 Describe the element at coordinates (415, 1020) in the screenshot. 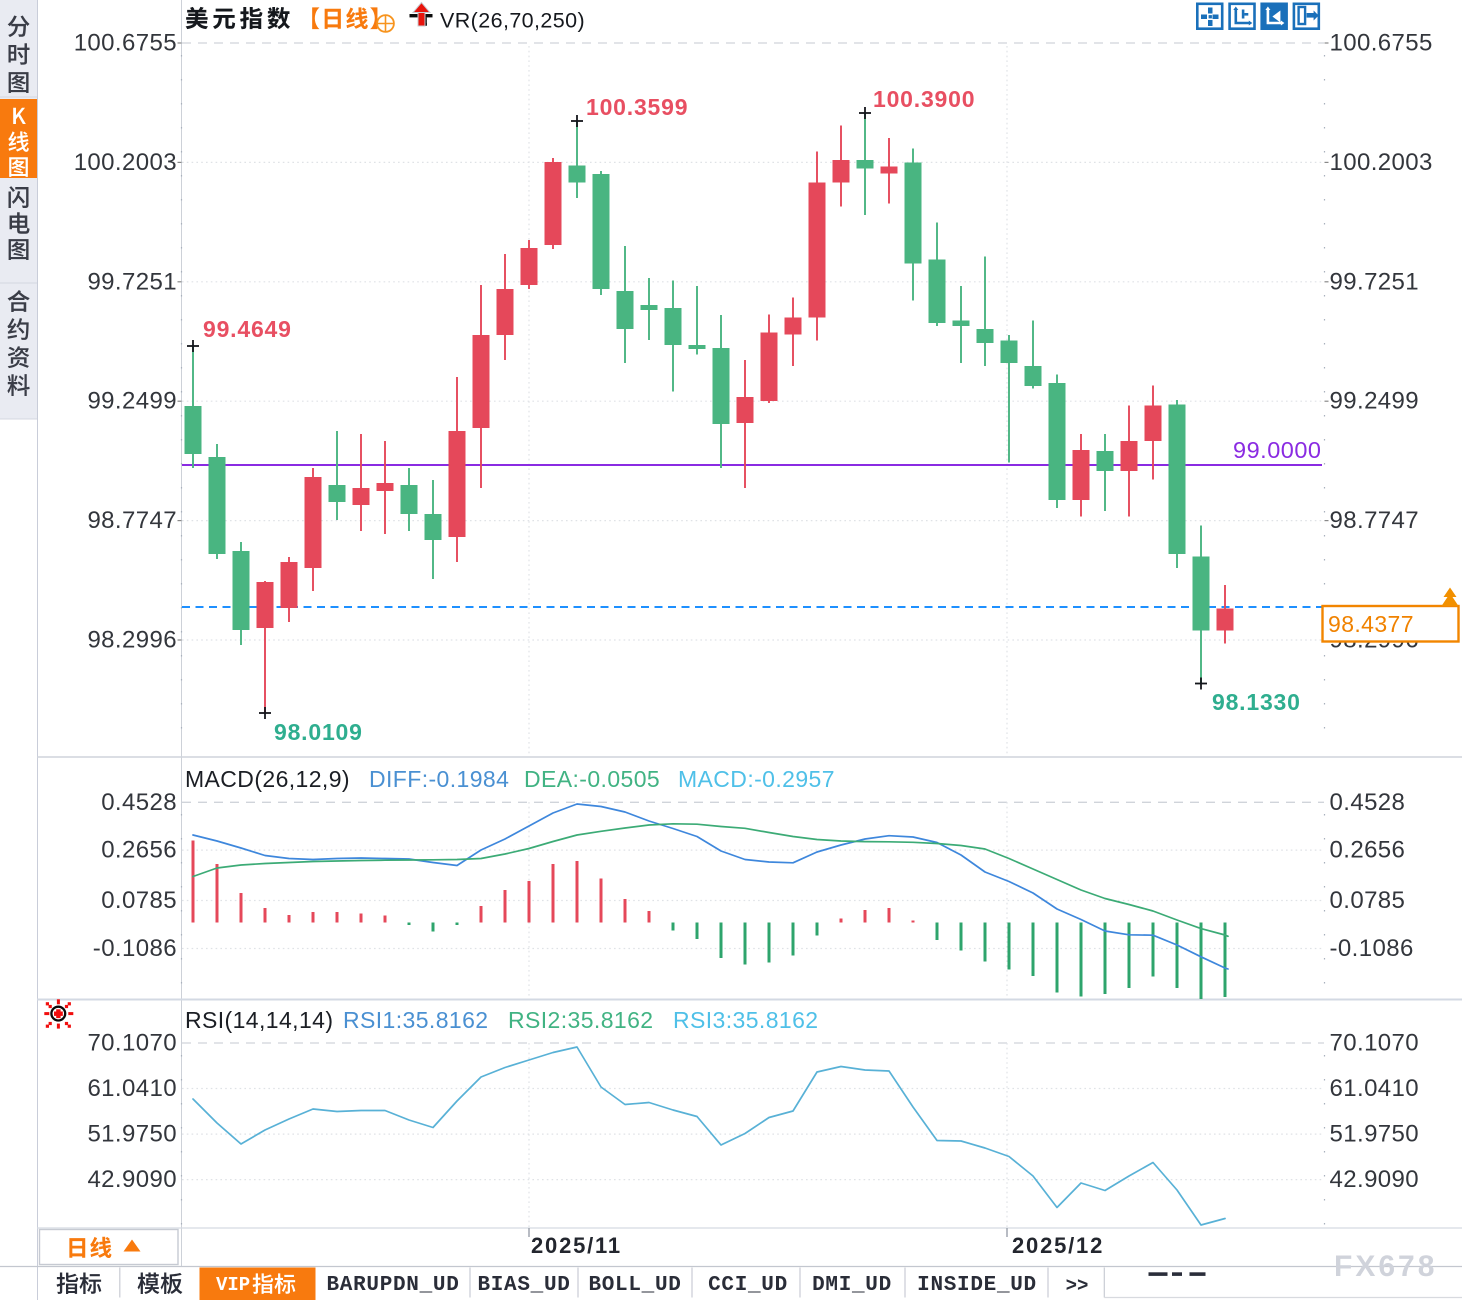

I see `svg-text: RSI1:35.8162` at that location.